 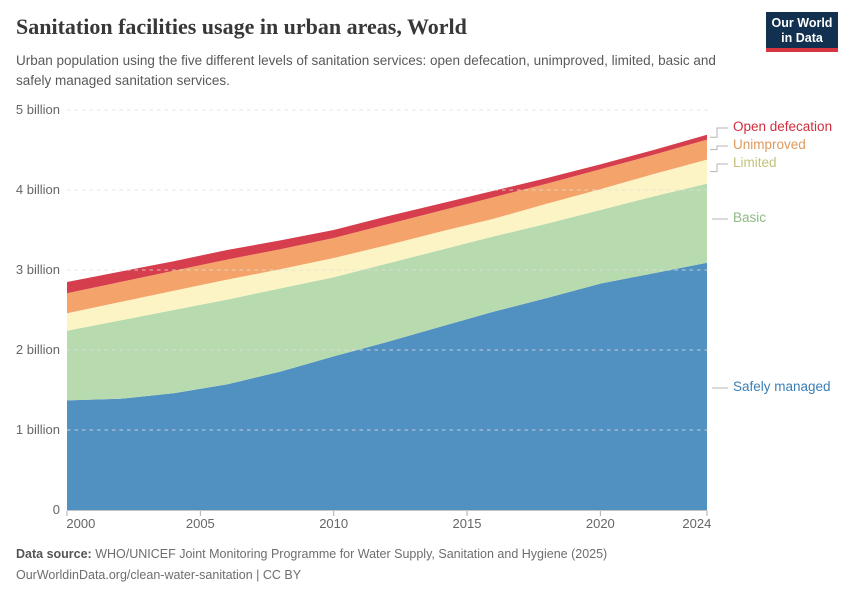 What do you see at coordinates (334, 523) in the screenshot?
I see `x-tick-label-2010: 2010` at bounding box center [334, 523].